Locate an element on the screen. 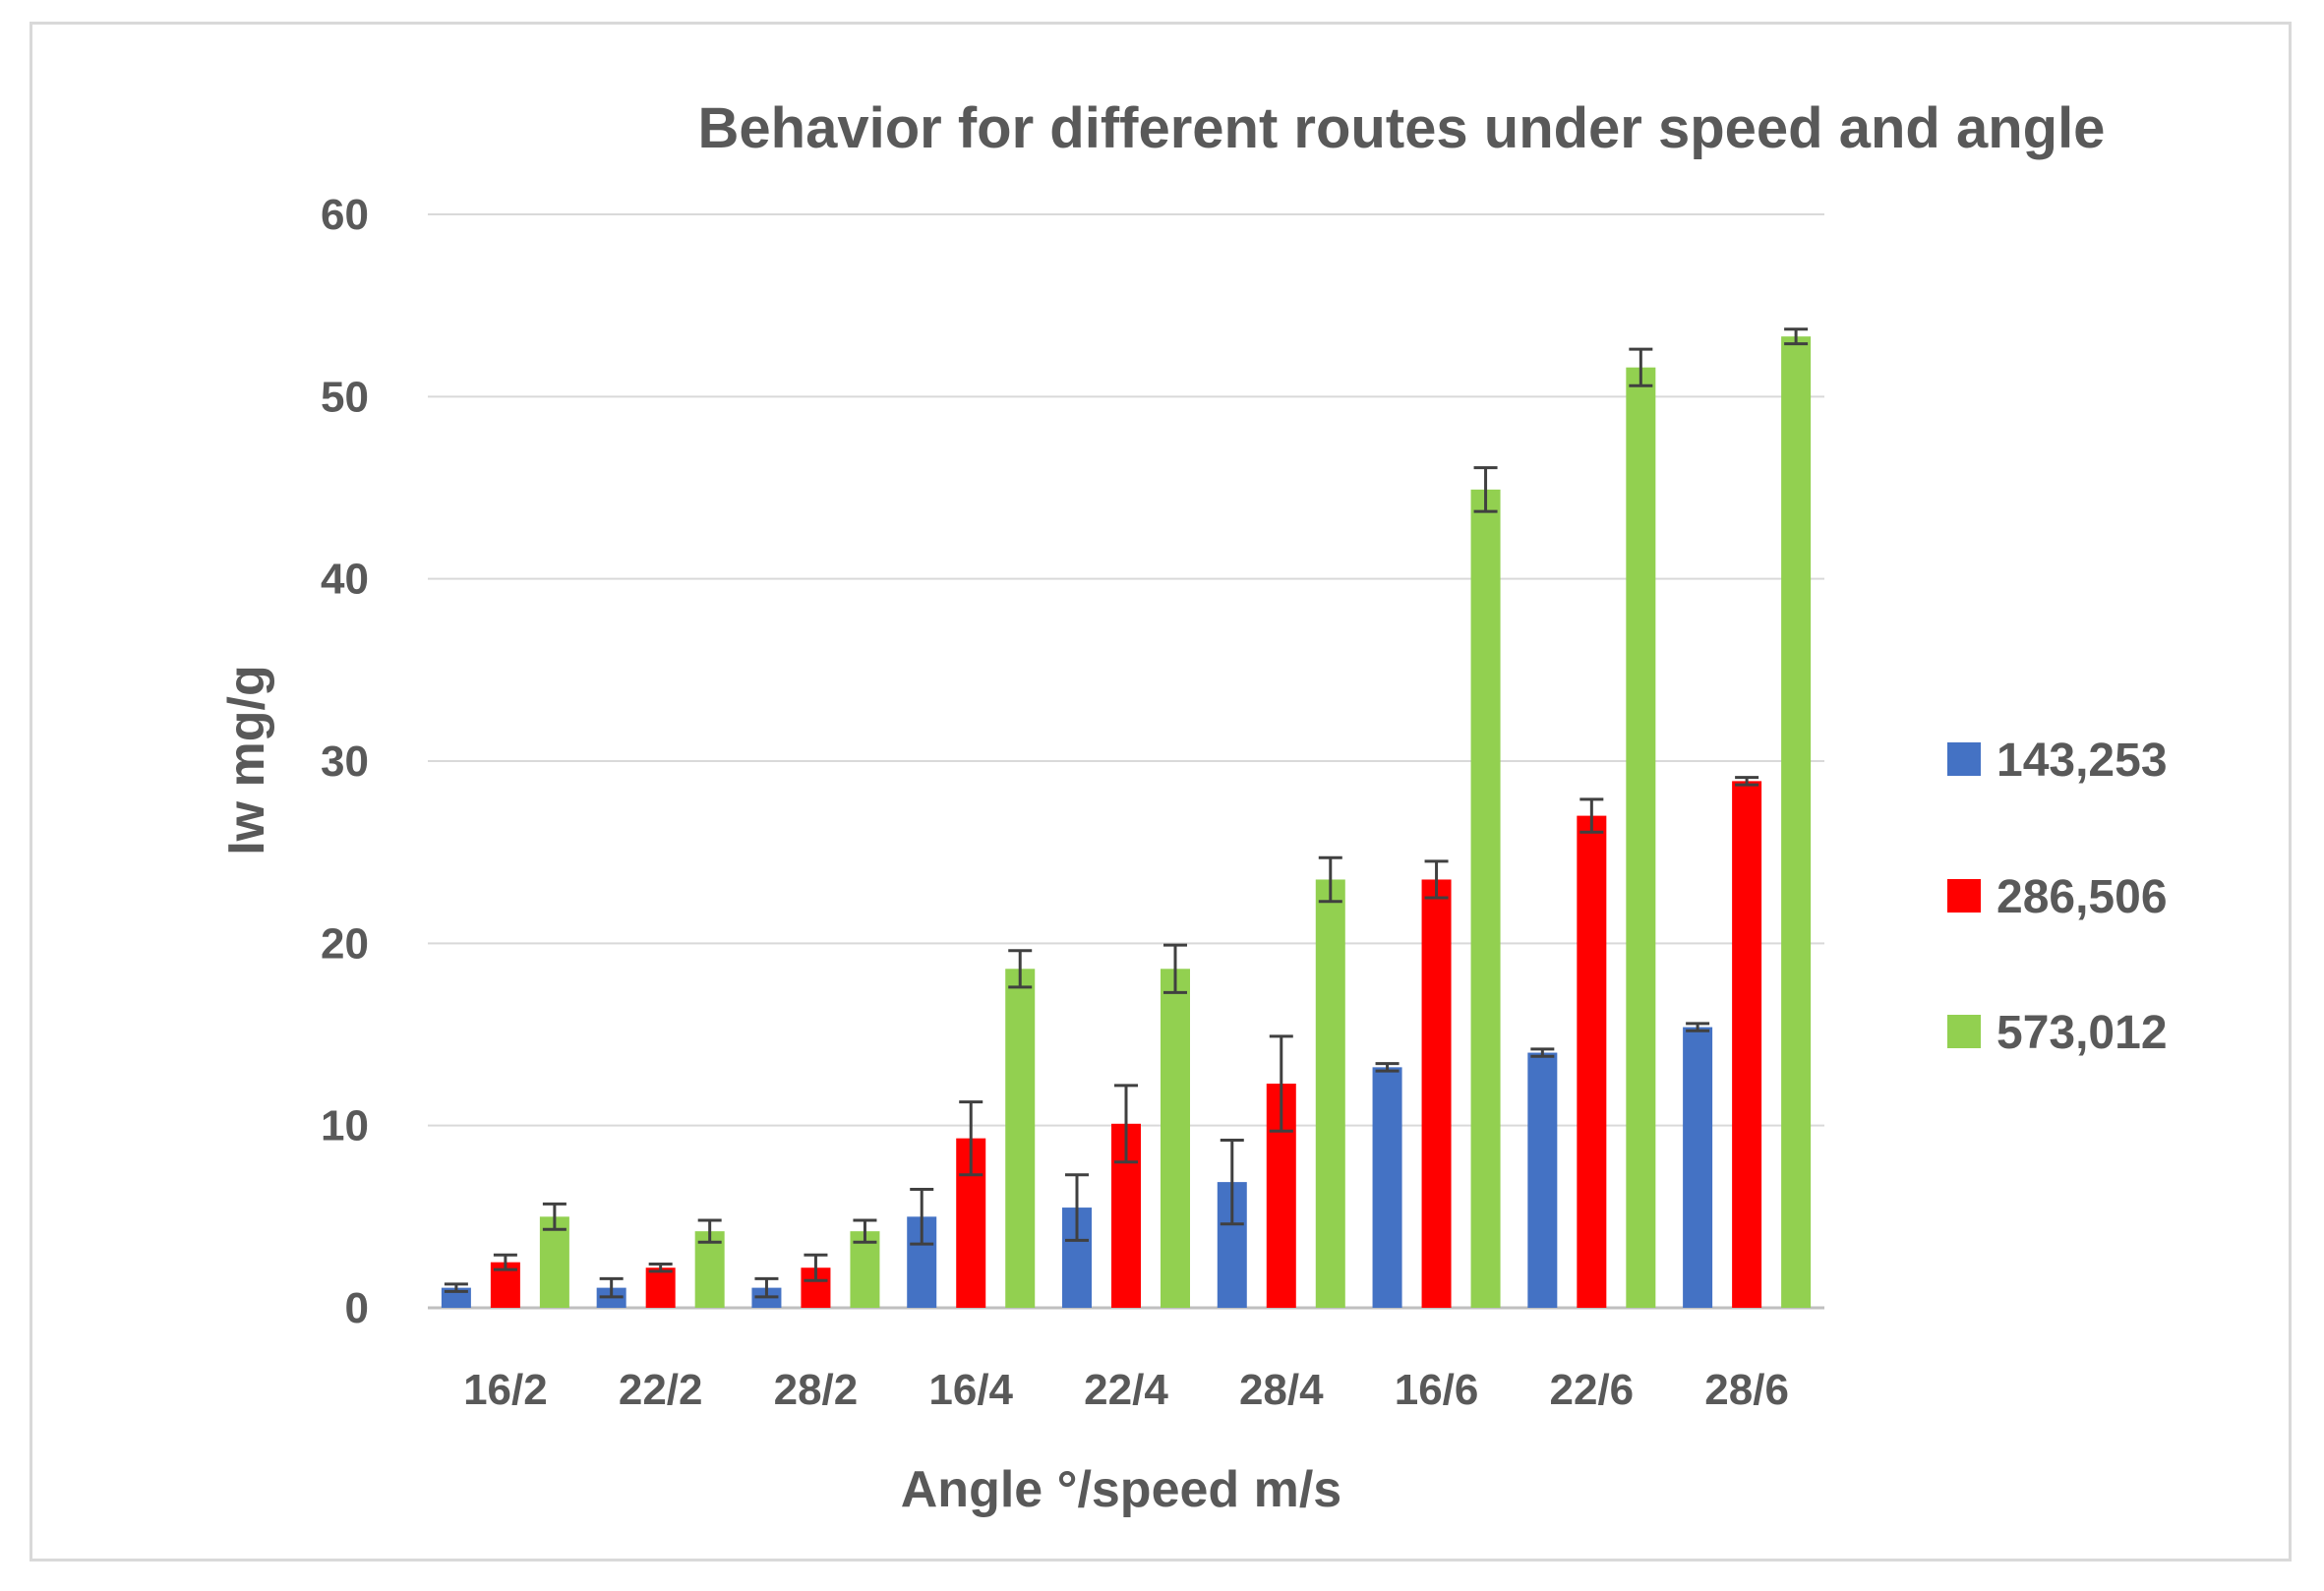  x-tick-label: 16/2 is located at coordinates (506, 1390).